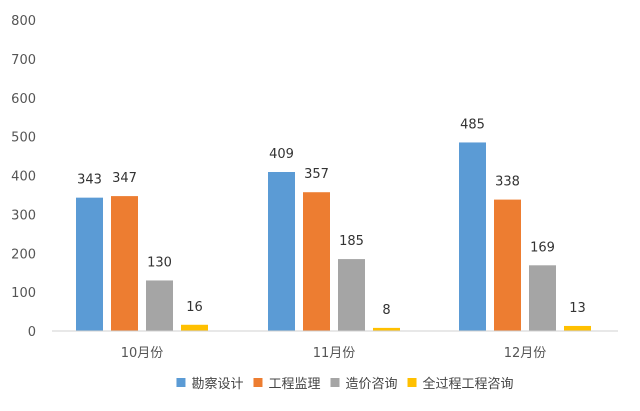  What do you see at coordinates (23, 99) in the screenshot?
I see `y-tick-label: 600` at bounding box center [23, 99].